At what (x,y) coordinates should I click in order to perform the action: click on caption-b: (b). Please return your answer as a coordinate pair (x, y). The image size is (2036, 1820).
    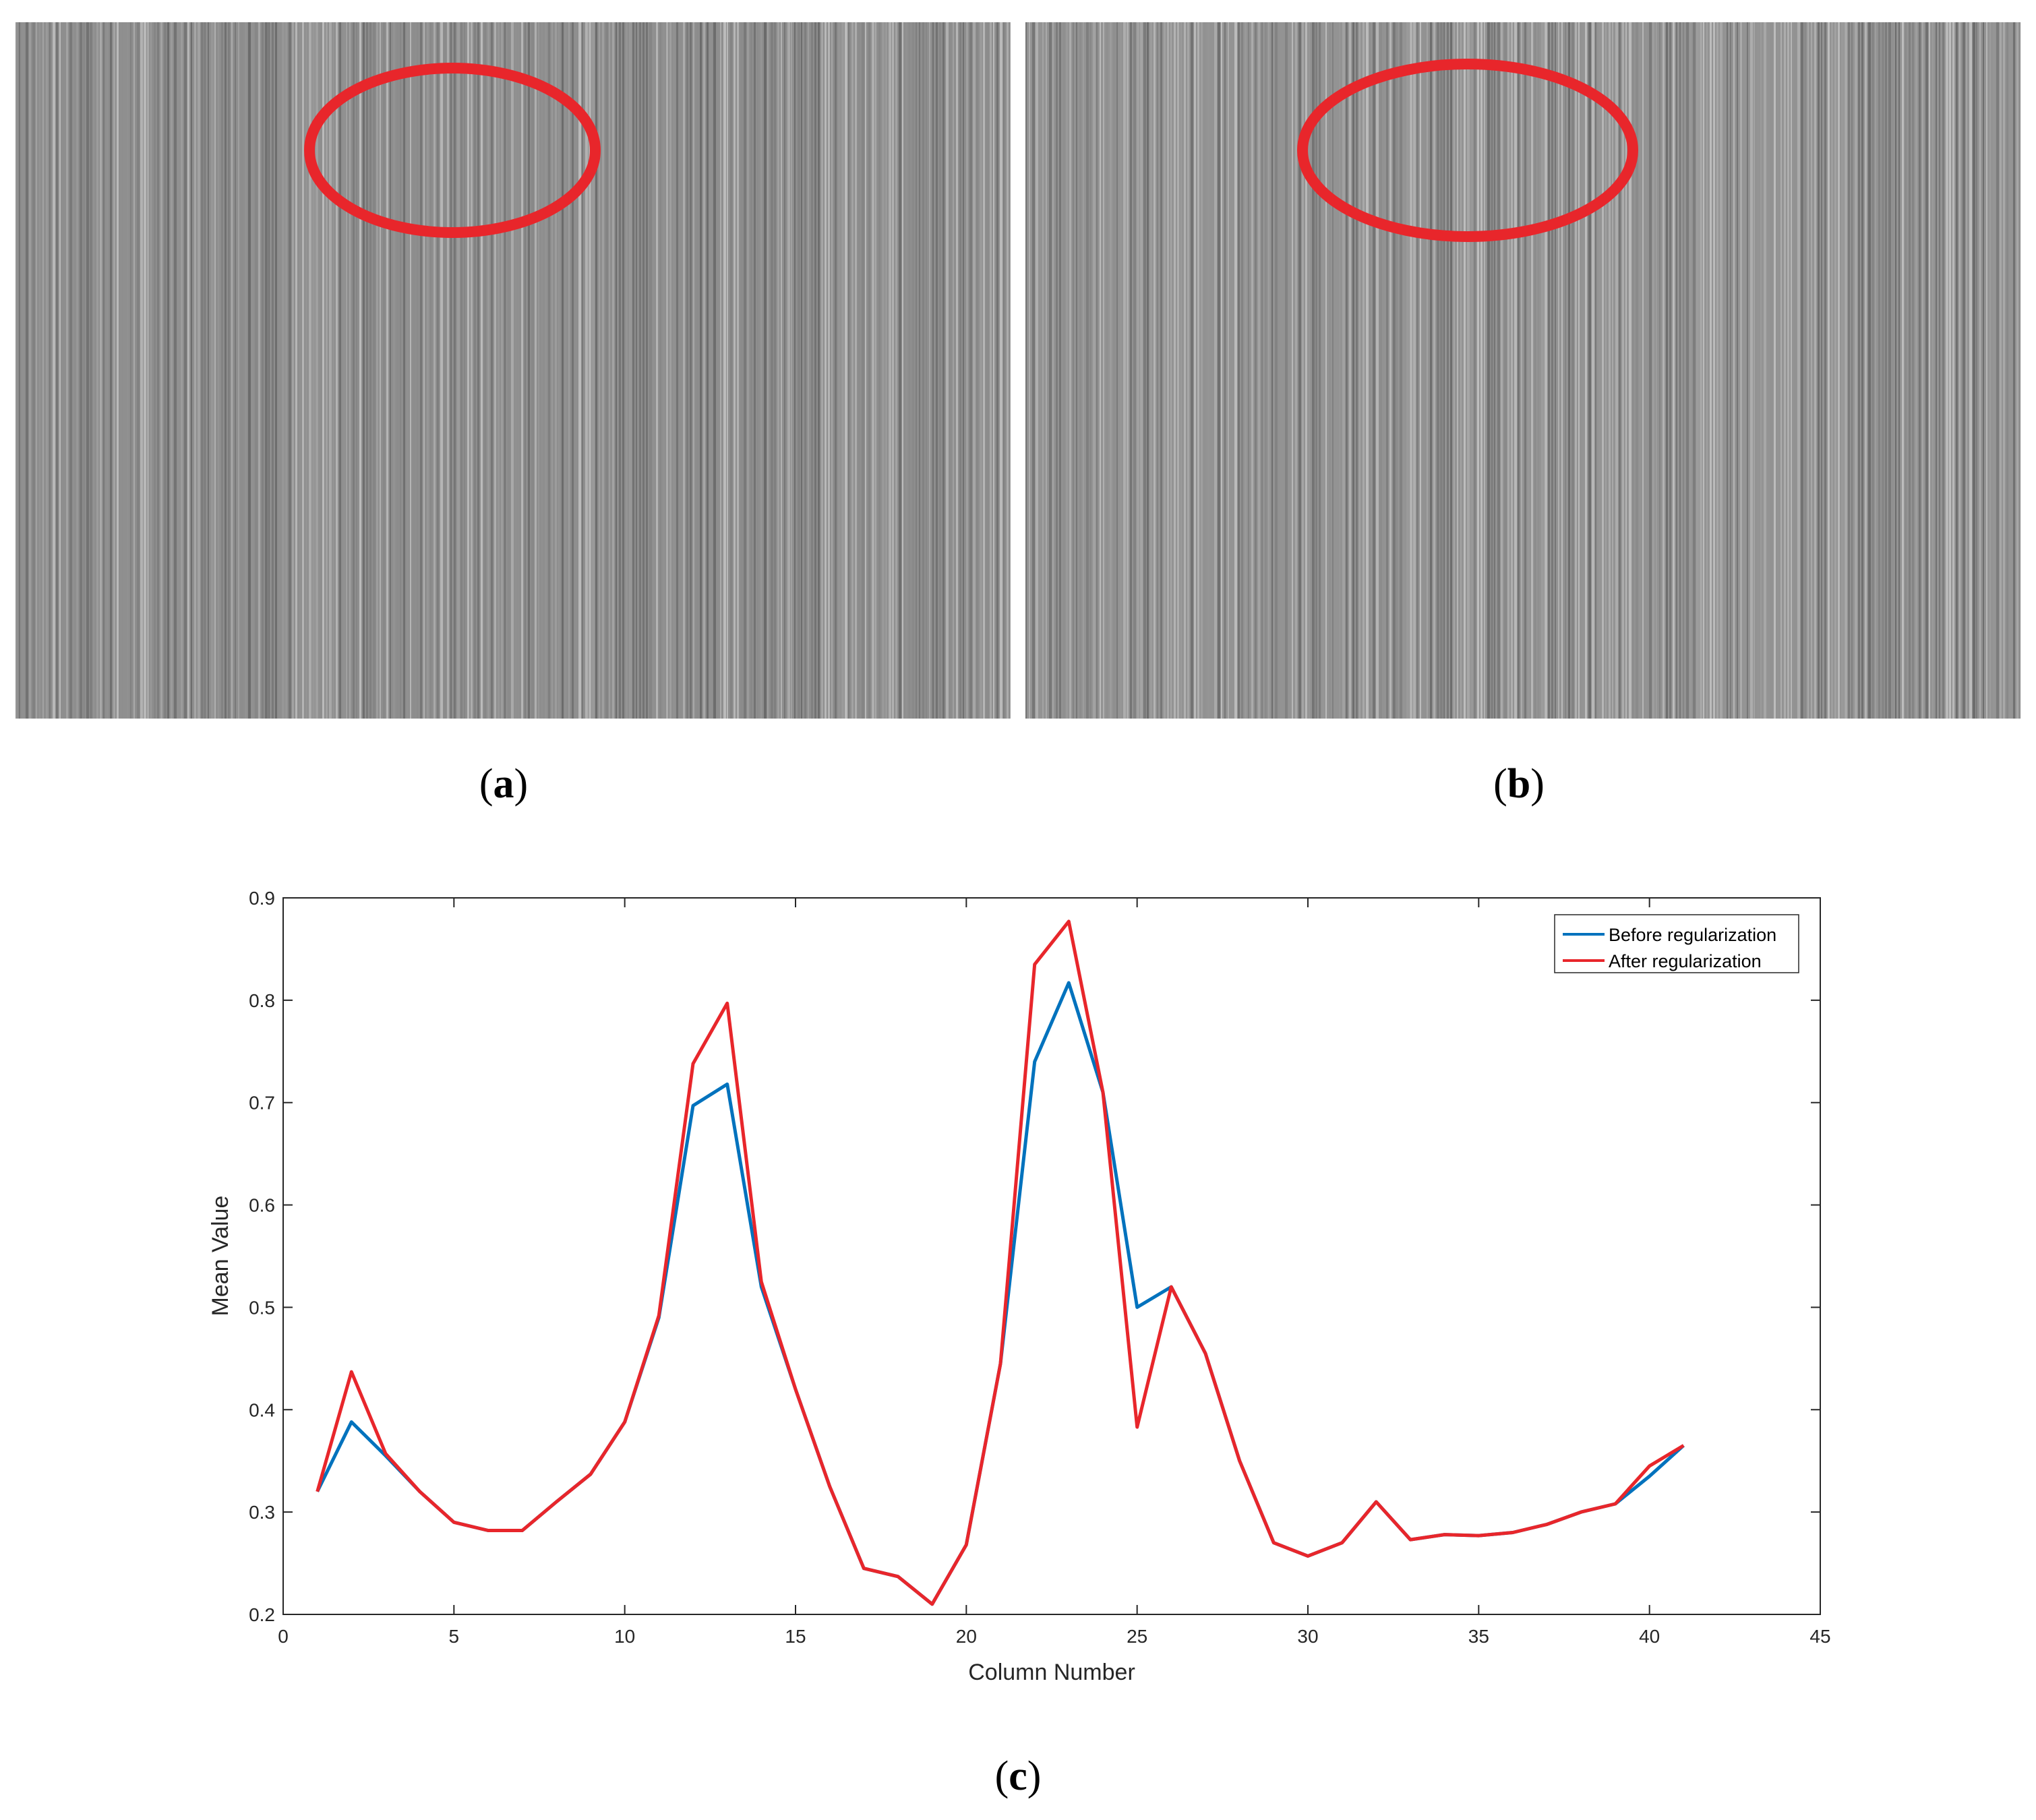
    Looking at the image, I should click on (1519, 784).